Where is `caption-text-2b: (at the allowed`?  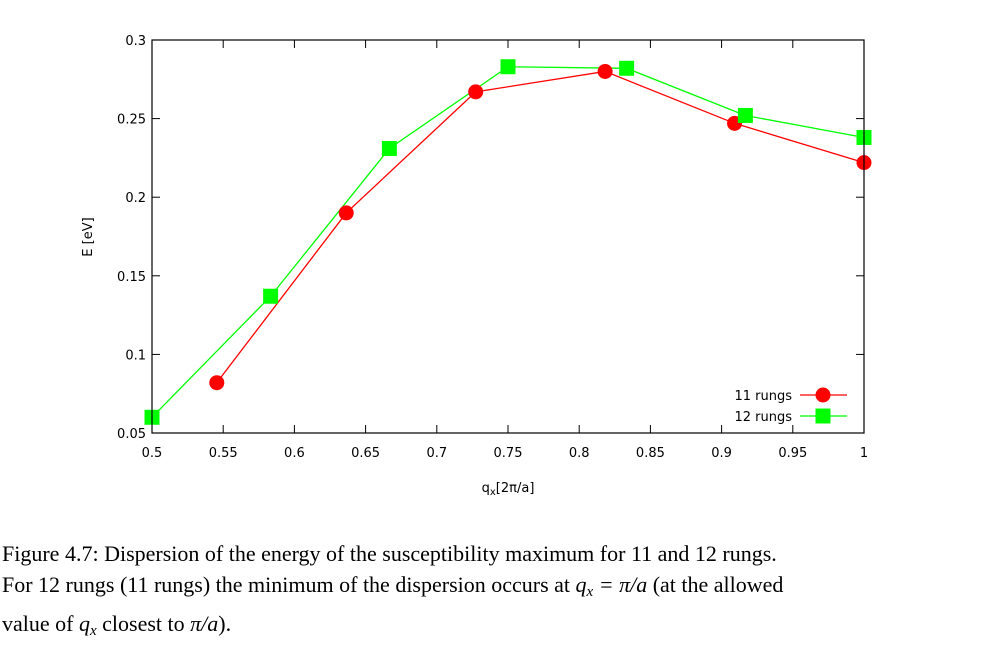
caption-text-2b: (at the allowed is located at coordinates (718, 584).